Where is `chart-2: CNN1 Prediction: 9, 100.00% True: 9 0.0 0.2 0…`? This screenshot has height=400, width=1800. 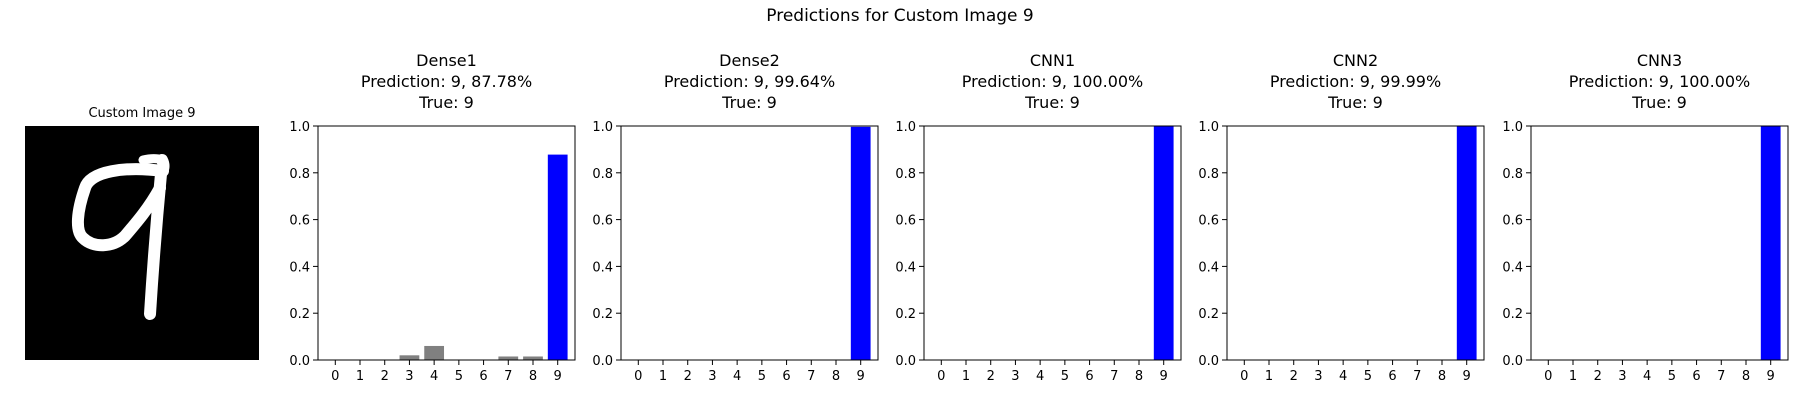 chart-2: CNN1 Prediction: 9, 100.00% True: 9 0.0 0.2 0… is located at coordinates (1038, 217).